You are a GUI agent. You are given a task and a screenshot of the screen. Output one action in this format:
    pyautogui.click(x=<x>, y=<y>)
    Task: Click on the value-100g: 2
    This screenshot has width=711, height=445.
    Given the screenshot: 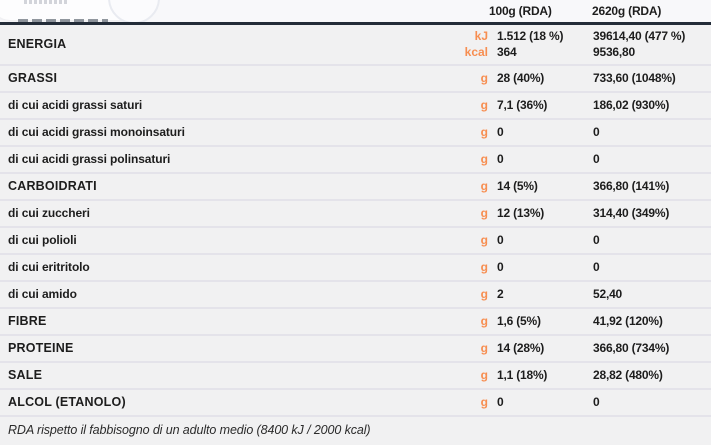 What is the action you would take?
    pyautogui.click(x=500, y=294)
    